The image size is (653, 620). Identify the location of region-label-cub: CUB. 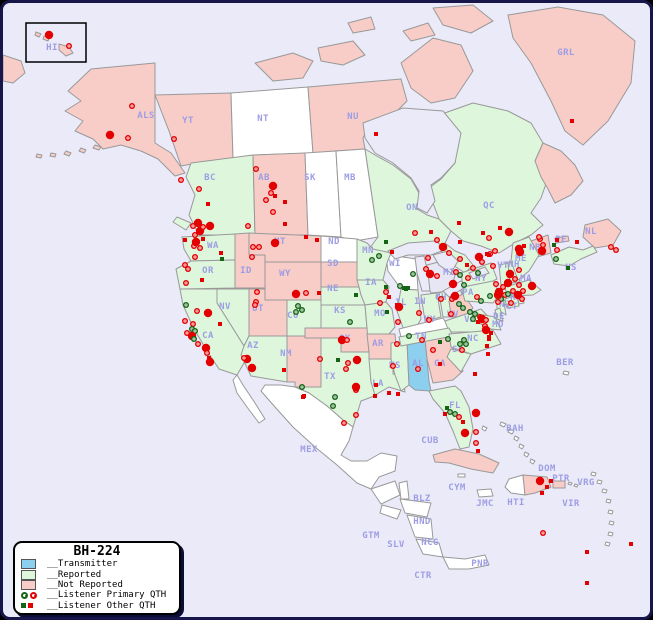
(430, 441).